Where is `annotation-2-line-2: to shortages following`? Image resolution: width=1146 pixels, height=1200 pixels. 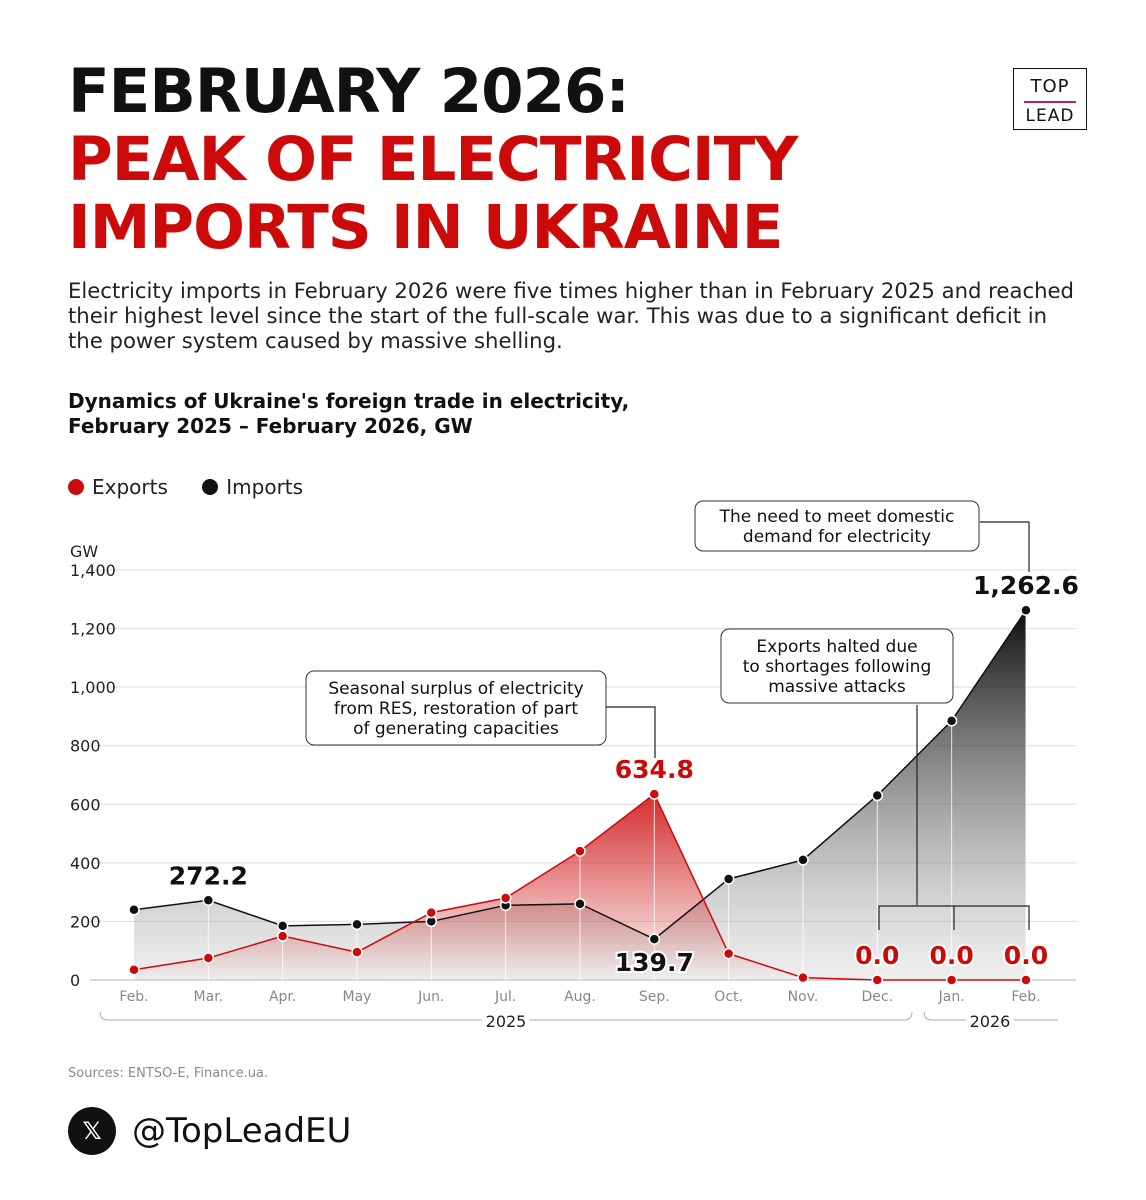
annotation-2-line-2: to shortages following is located at coordinates (837, 667).